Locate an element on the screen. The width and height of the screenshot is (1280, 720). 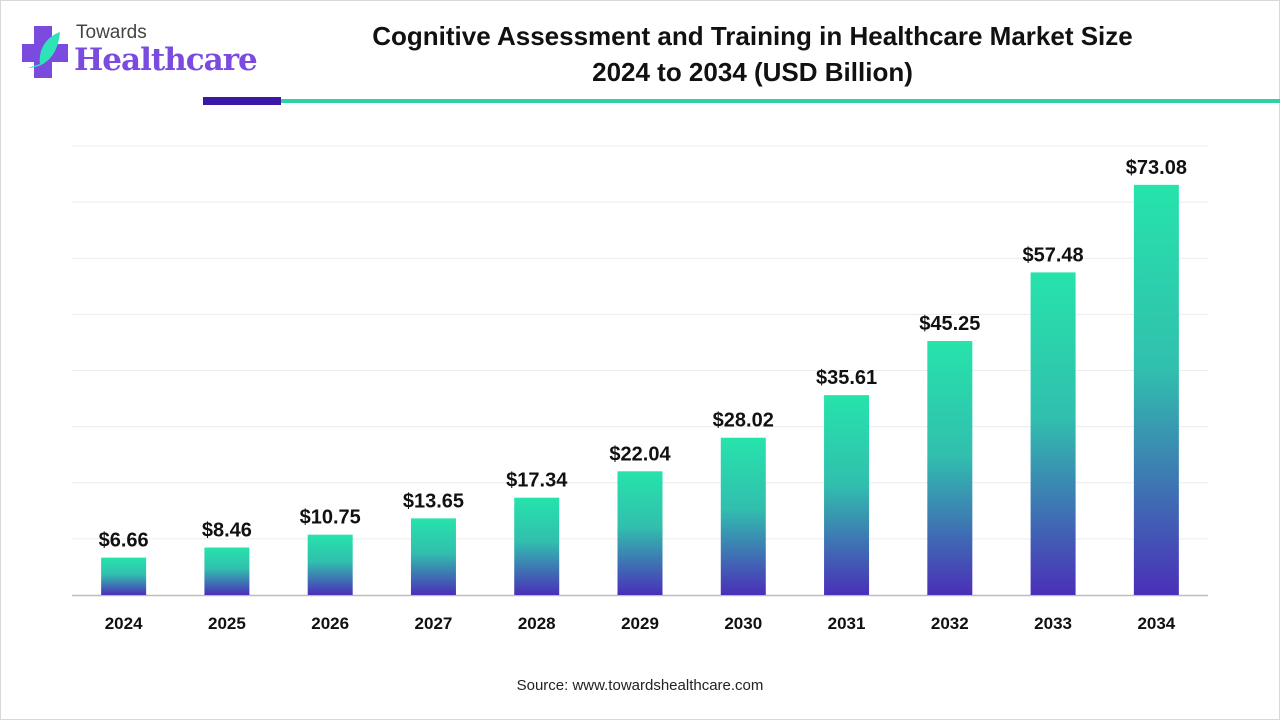
bar-2032 is located at coordinates (950, 468).